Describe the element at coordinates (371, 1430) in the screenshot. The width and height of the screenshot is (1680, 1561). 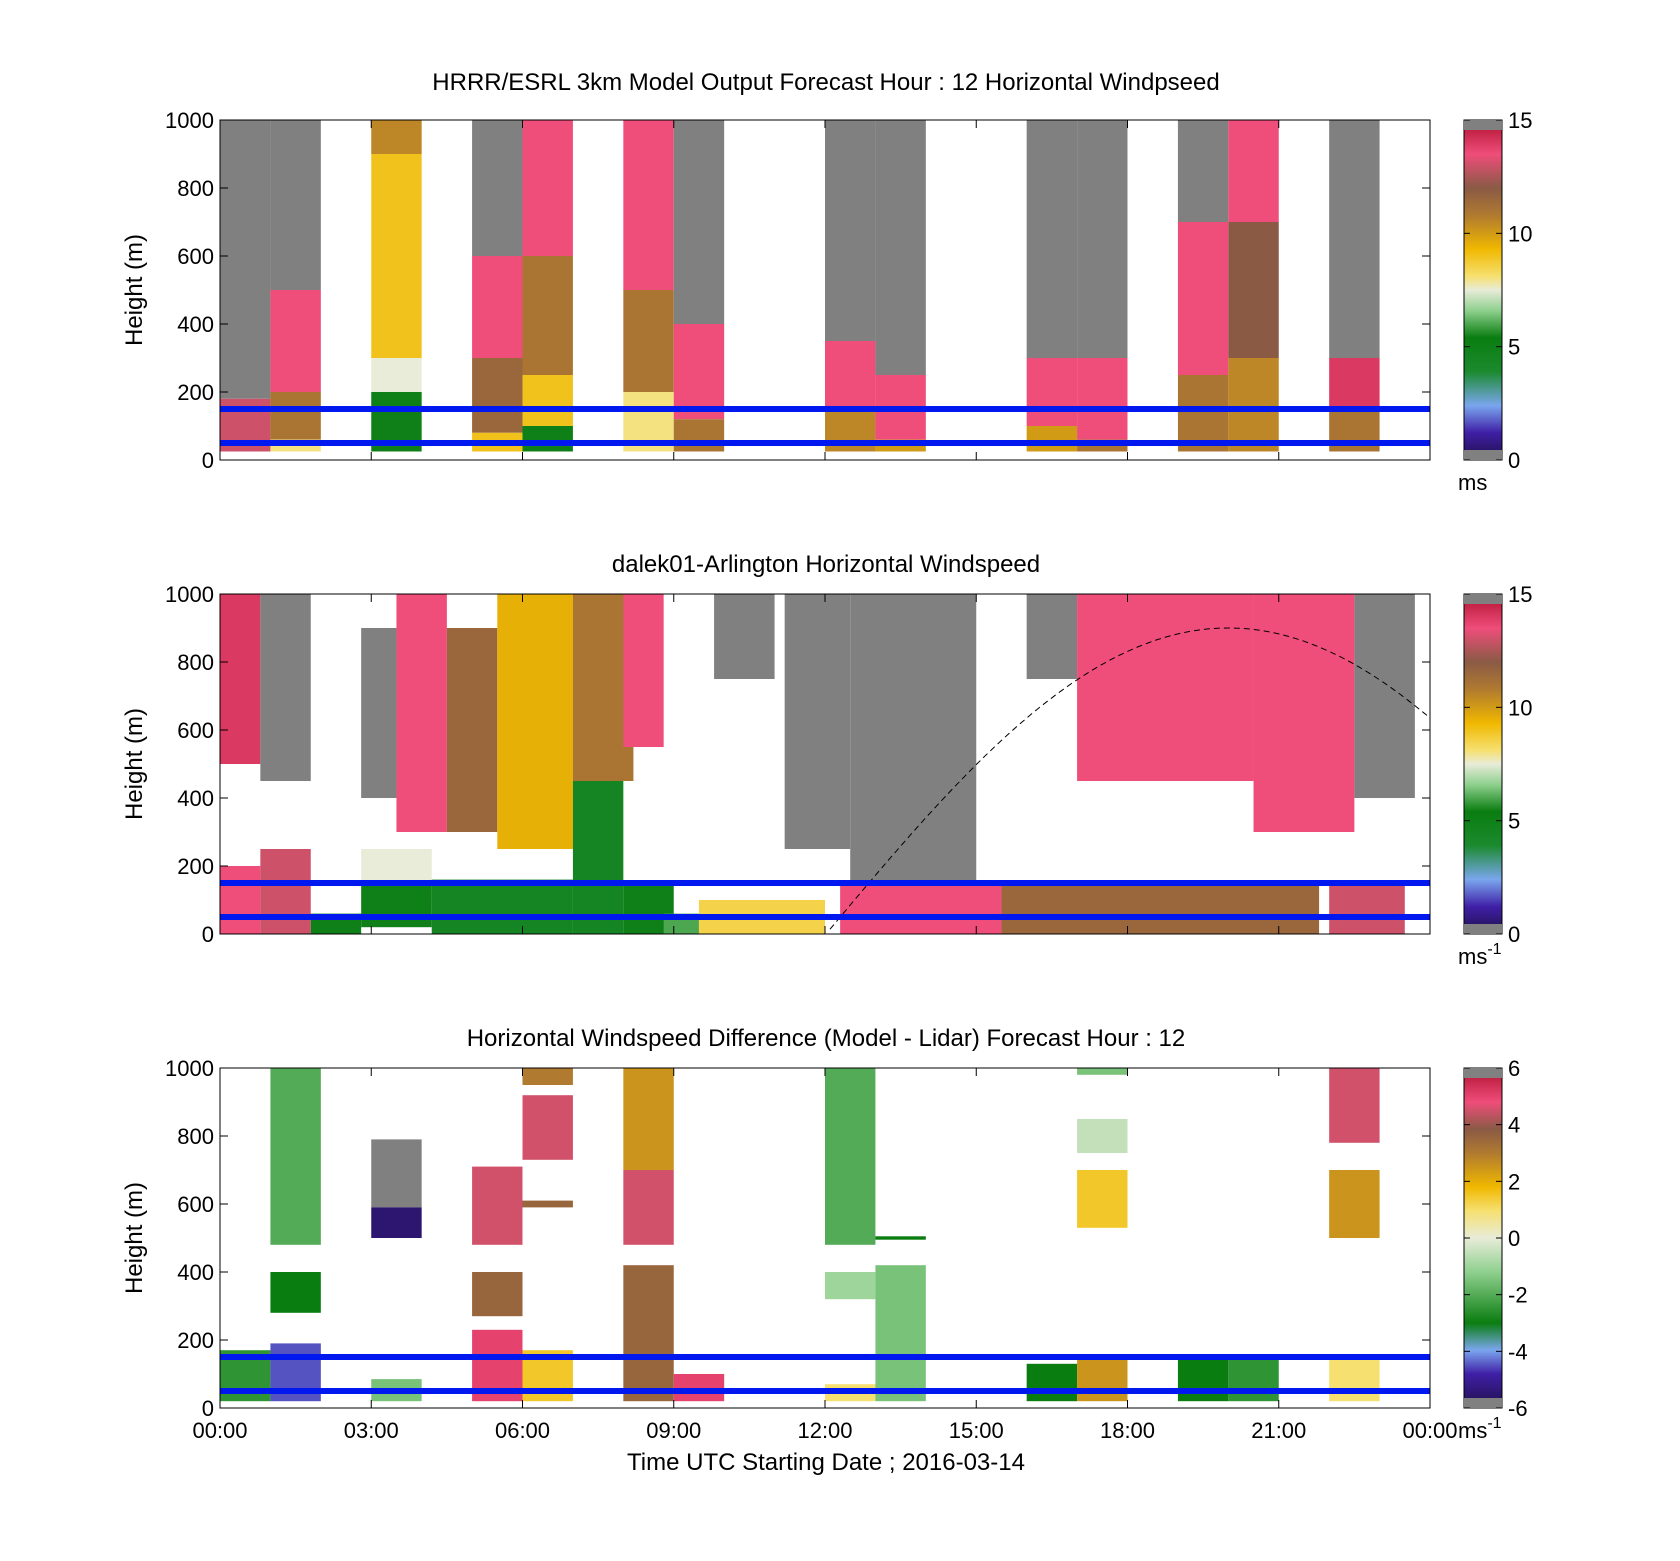
I see `x-tick-label: 03:00` at that location.